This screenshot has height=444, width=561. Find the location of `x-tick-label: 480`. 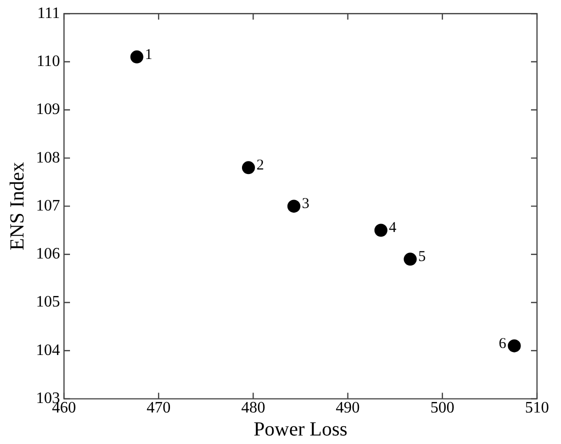

x-tick-label: 480 is located at coordinates (253, 408).